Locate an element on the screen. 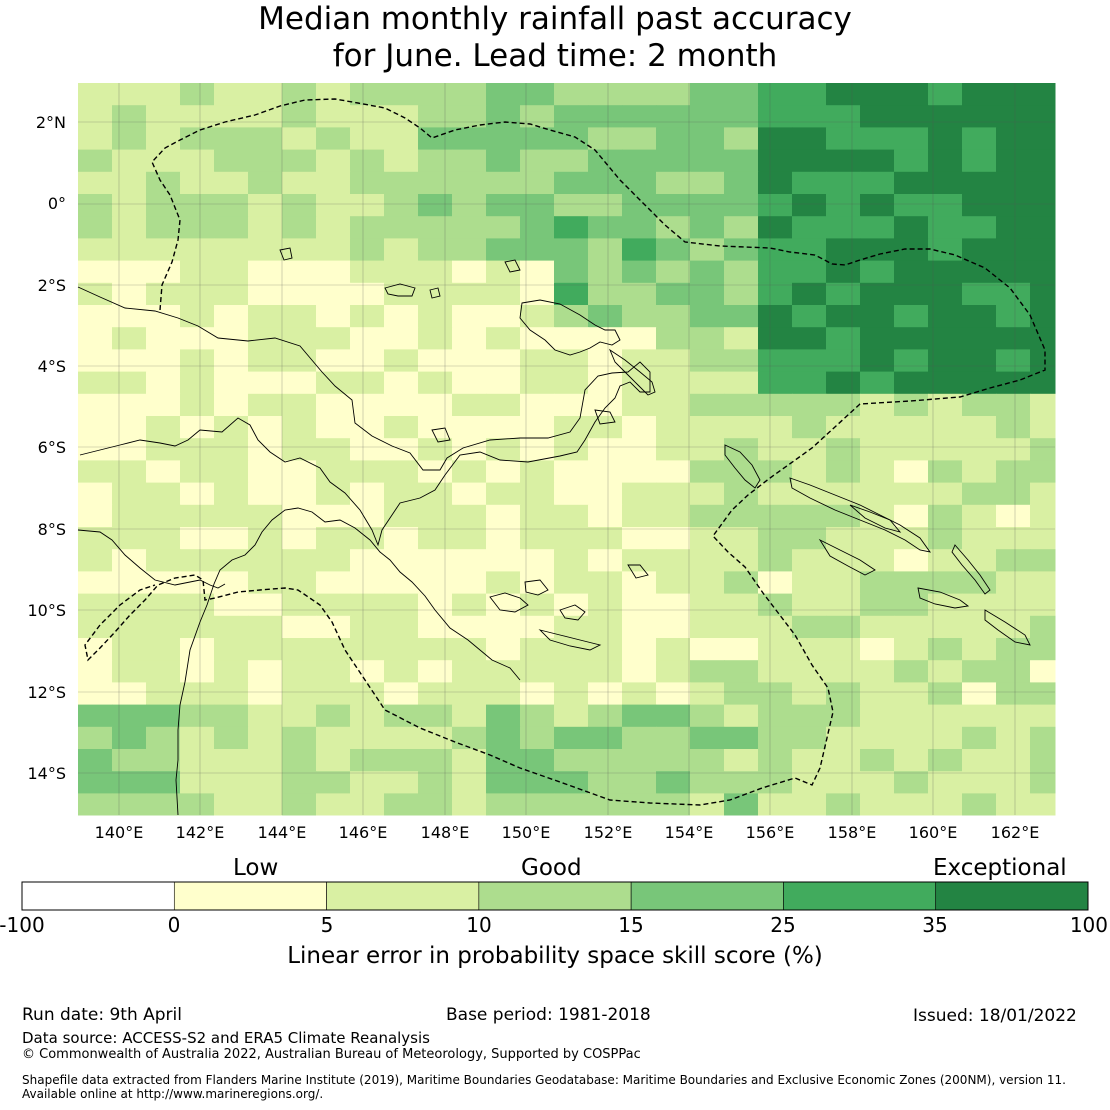 This screenshot has height=1110, width=1110. coastline-guadalcanal is located at coordinates (943, 598).